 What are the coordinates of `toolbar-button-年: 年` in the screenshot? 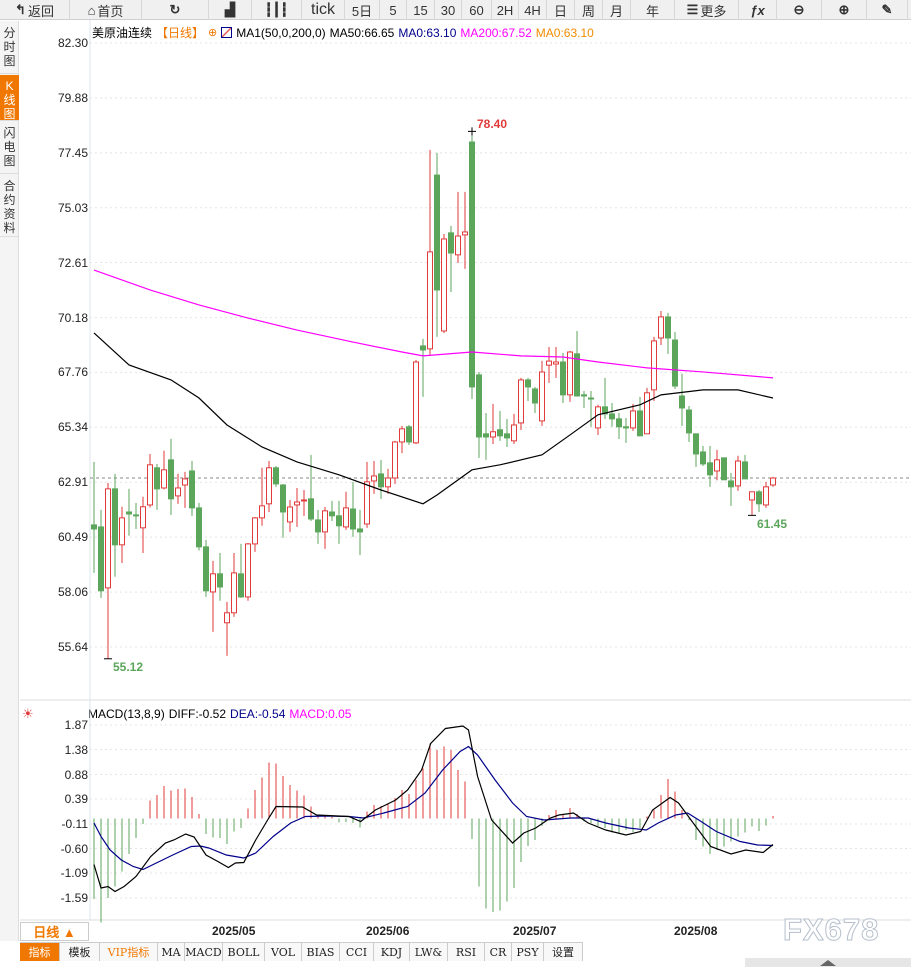 It's located at (653, 10).